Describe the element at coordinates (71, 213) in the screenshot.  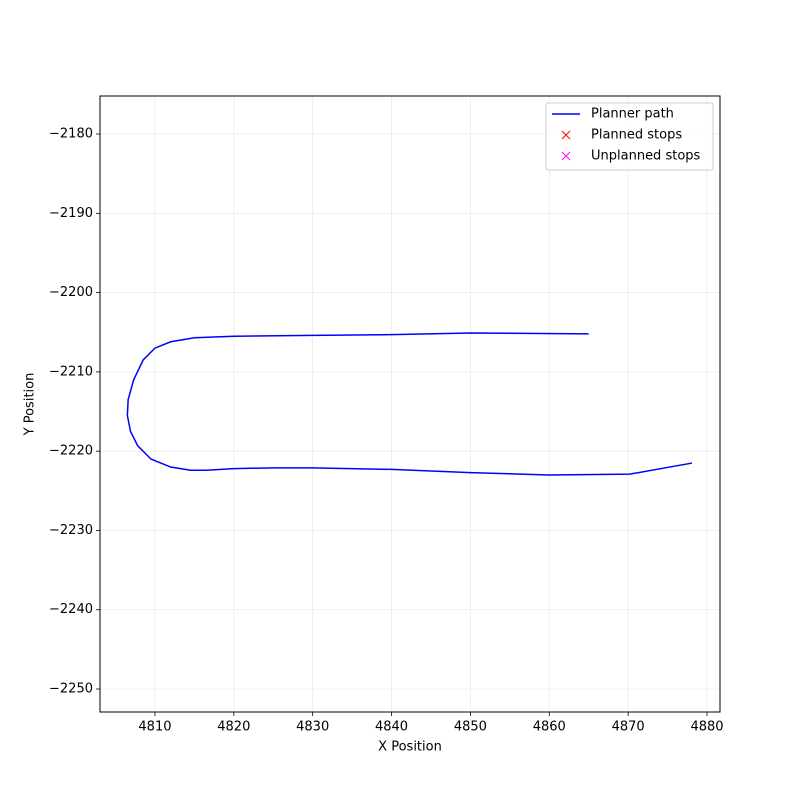
I see `y-tick-label: −2190` at that location.